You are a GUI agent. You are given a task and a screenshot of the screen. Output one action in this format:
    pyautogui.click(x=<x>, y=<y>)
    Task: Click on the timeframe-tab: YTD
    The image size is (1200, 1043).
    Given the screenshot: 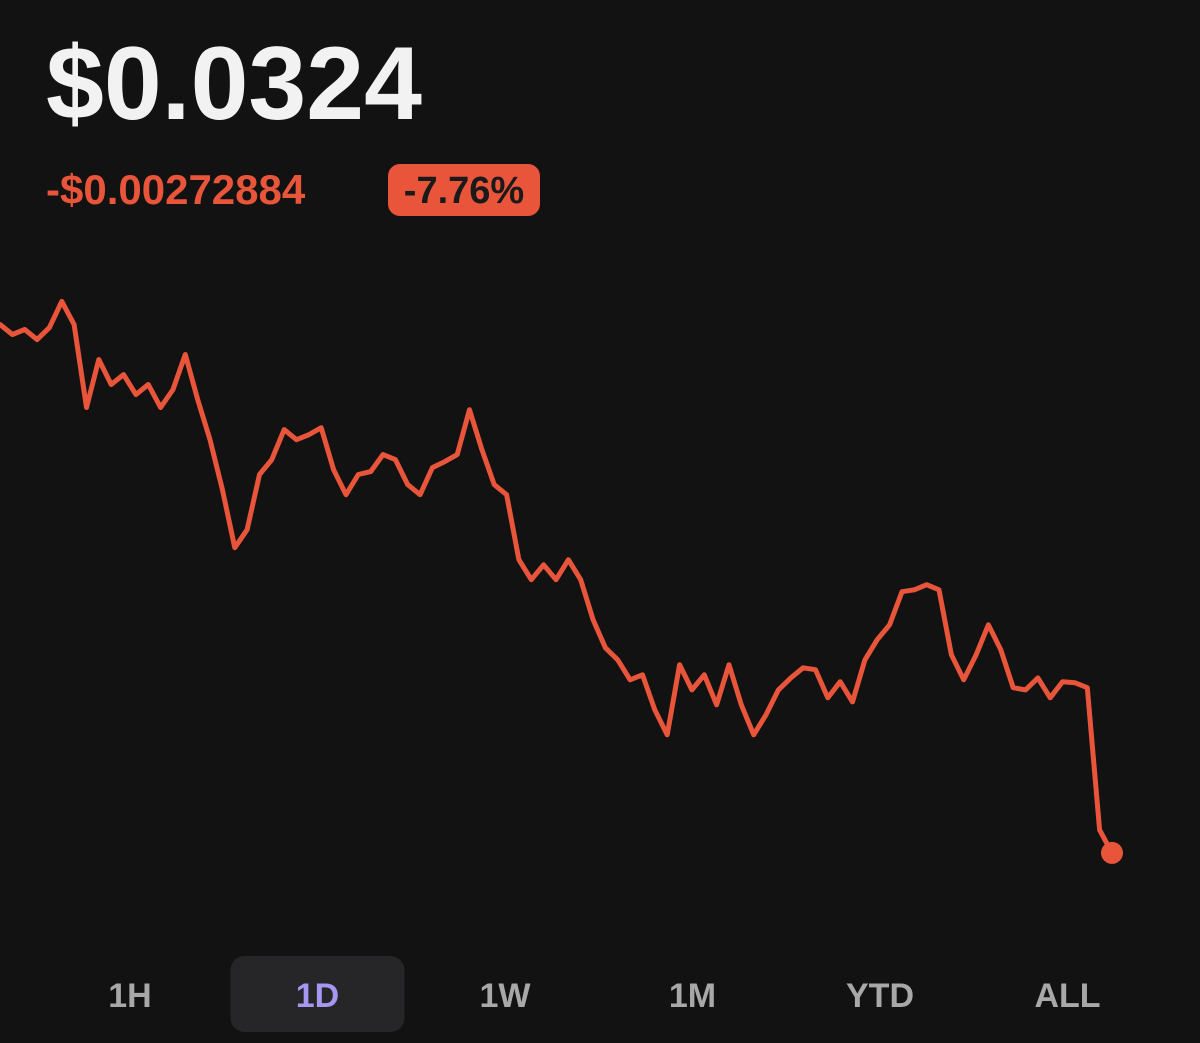 What is the action you would take?
    pyautogui.click(x=880, y=996)
    